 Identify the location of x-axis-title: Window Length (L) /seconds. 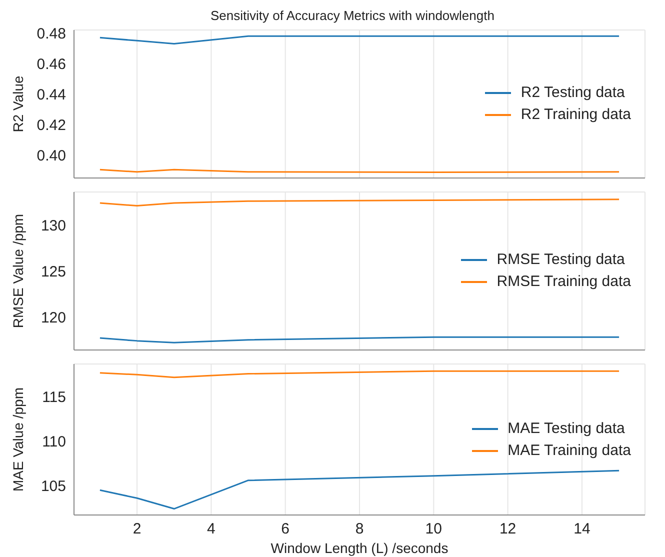
(359, 548).